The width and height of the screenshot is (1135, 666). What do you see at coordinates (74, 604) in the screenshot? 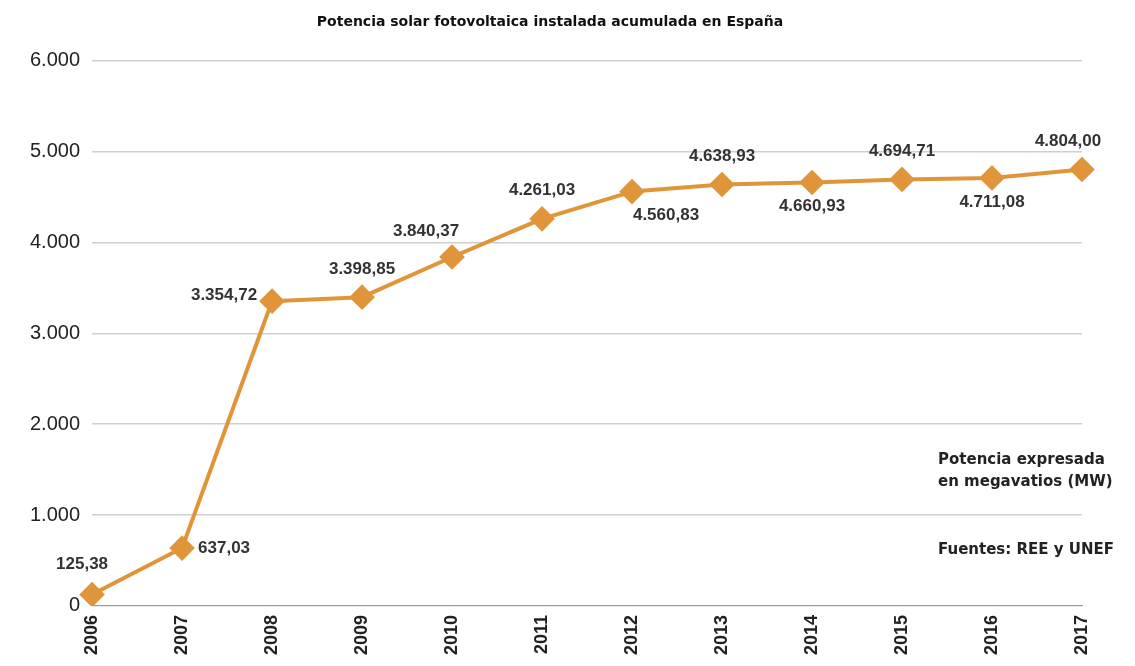
I see `y-tick-label: 0` at bounding box center [74, 604].